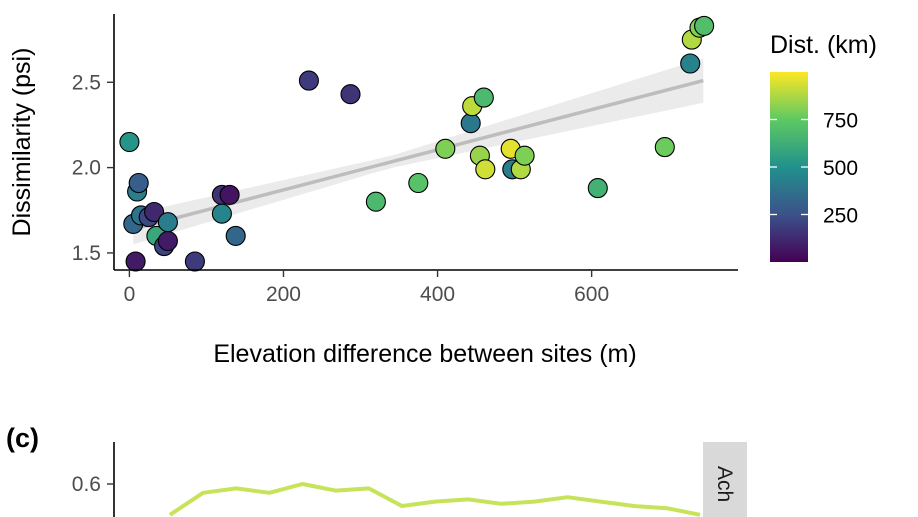 This screenshot has height=517, width=918. What do you see at coordinates (434, 499) in the screenshot?
I see `series-line` at bounding box center [434, 499].